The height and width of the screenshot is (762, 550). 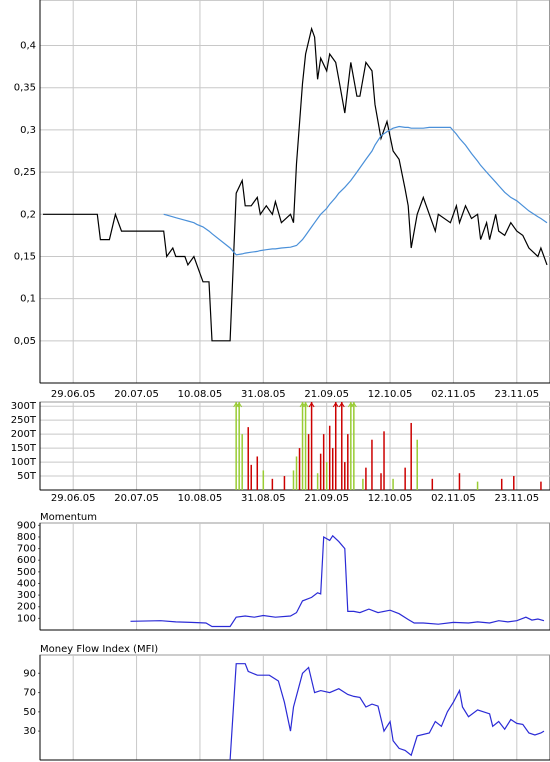 I want to click on y-tick-label: 600, so click(x=26, y=560).